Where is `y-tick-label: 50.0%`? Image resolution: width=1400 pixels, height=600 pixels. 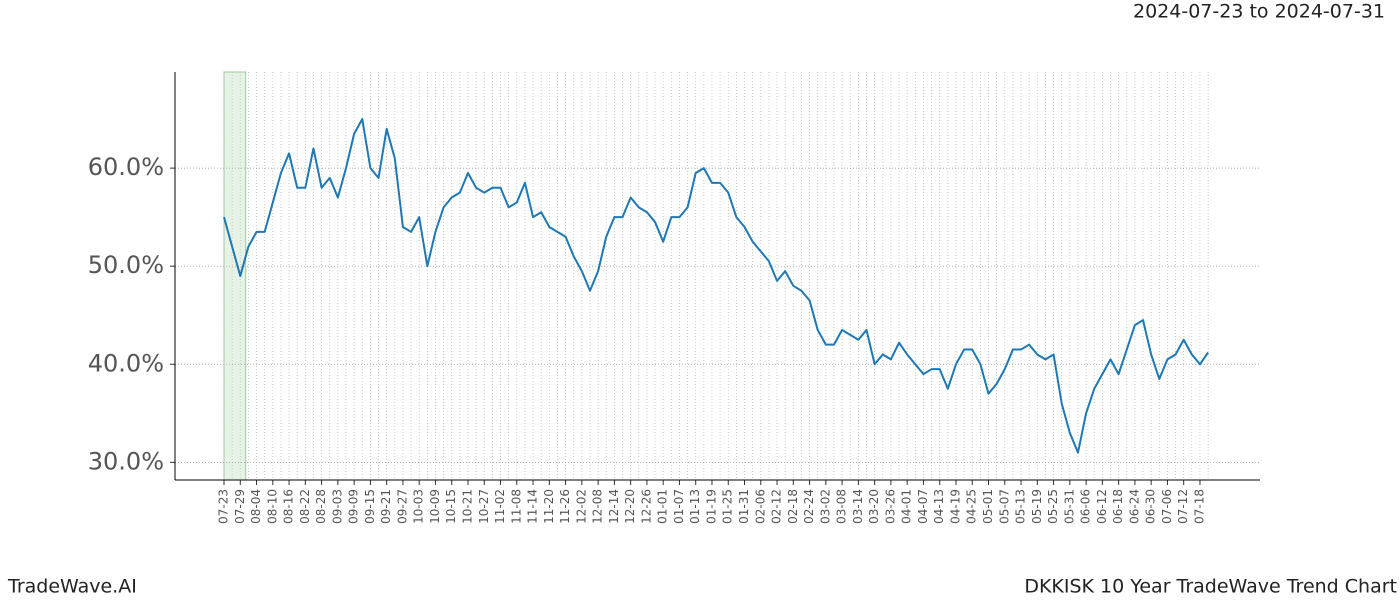 y-tick-label: 50.0% is located at coordinates (126, 265).